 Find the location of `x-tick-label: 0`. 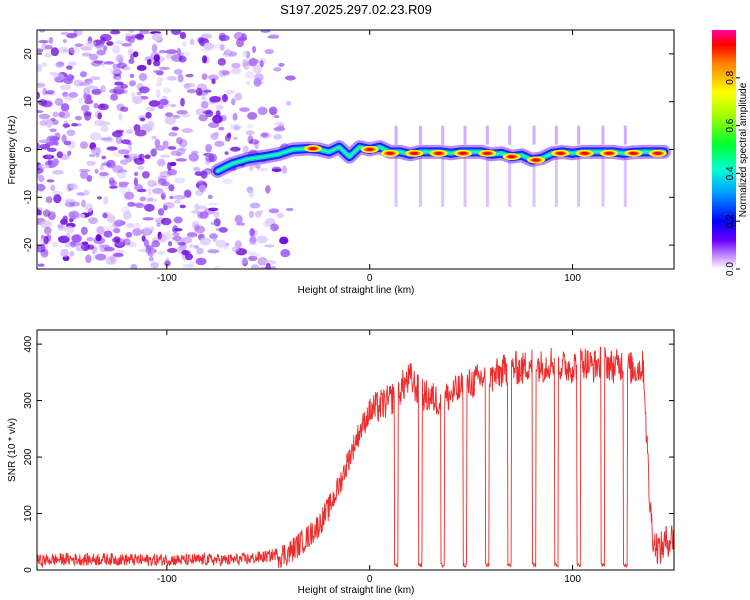

x-tick-label: 0 is located at coordinates (370, 579).